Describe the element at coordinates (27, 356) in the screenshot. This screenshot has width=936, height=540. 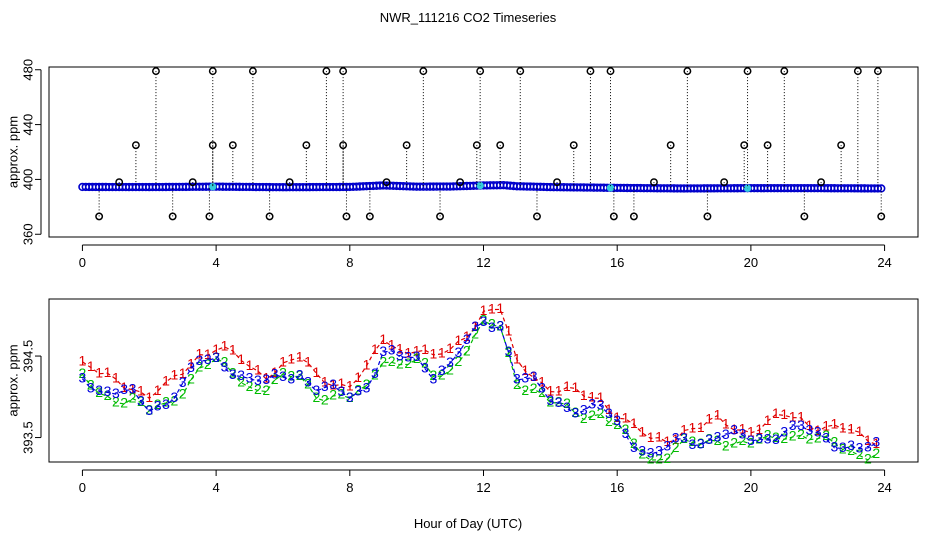
I see `y-tick-label: 394.5` at that location.